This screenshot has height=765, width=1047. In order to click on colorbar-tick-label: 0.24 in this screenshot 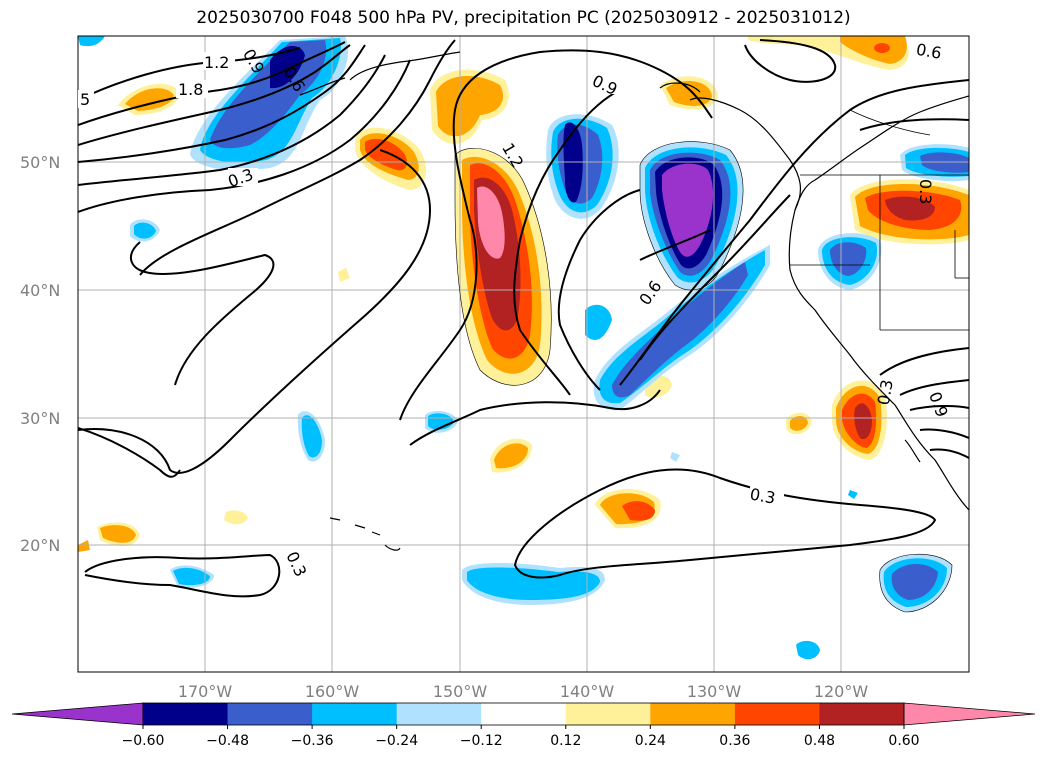, I will do `click(650, 741)`.